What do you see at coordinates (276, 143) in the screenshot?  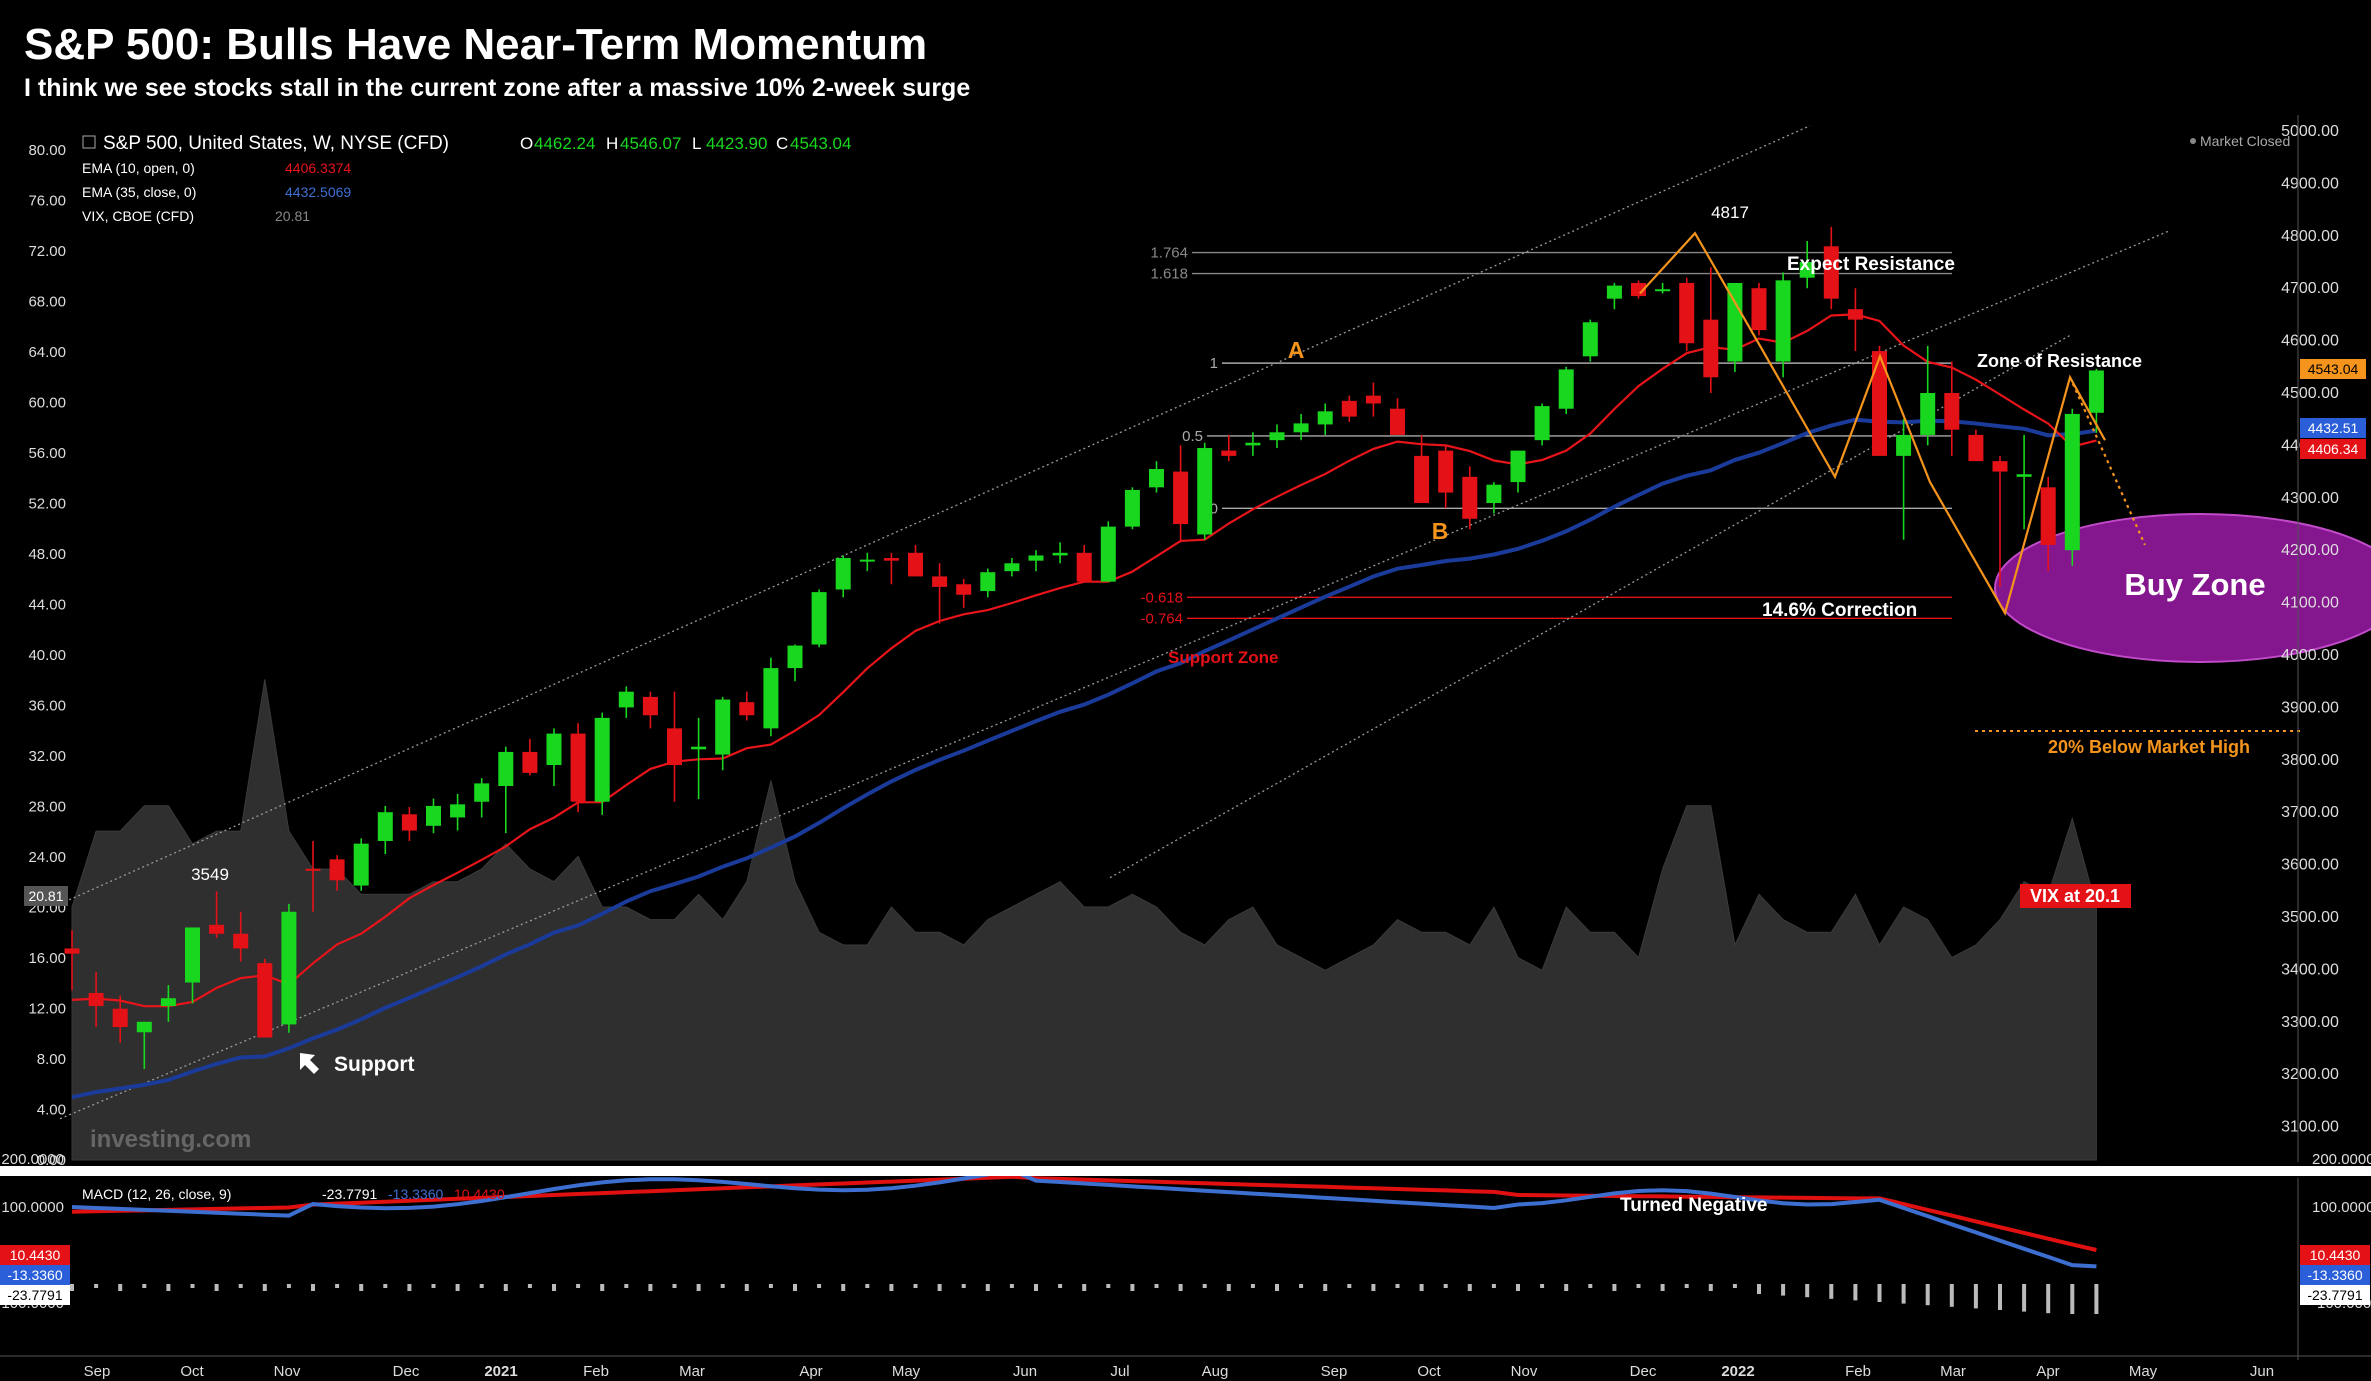 I see `symbol-label: S&P 500, United States, W, NYSE (CFD)` at bounding box center [276, 143].